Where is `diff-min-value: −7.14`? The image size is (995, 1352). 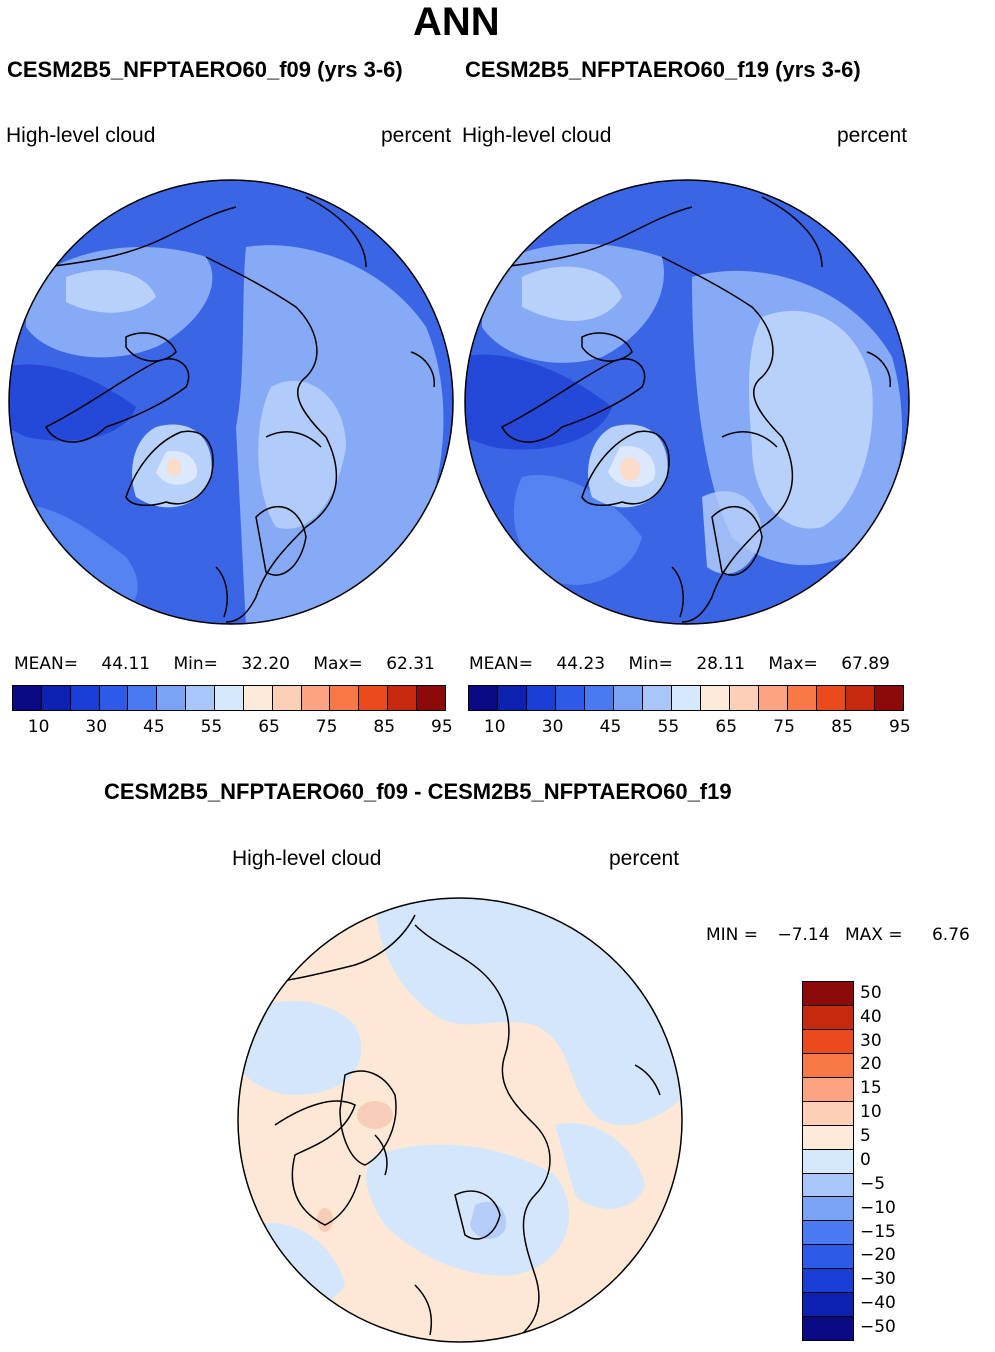
diff-min-value: −7.14 is located at coordinates (803, 935).